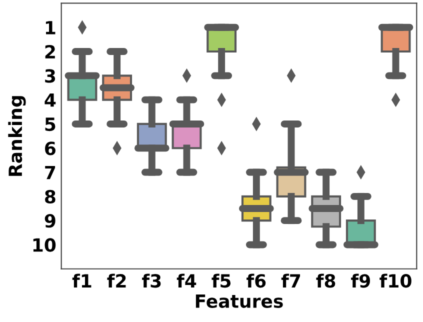 The height and width of the screenshot is (322, 423). I want to click on x-tick-label: f6, so click(256, 281).